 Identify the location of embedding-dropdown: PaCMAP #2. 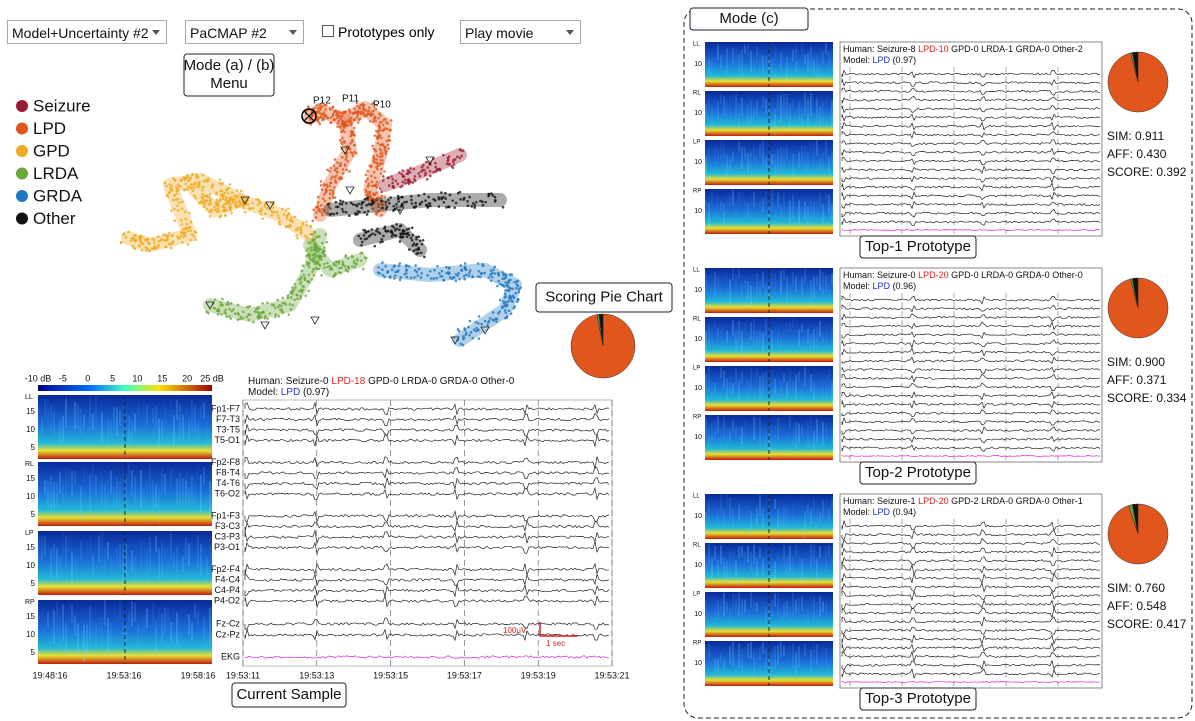
(244, 32).